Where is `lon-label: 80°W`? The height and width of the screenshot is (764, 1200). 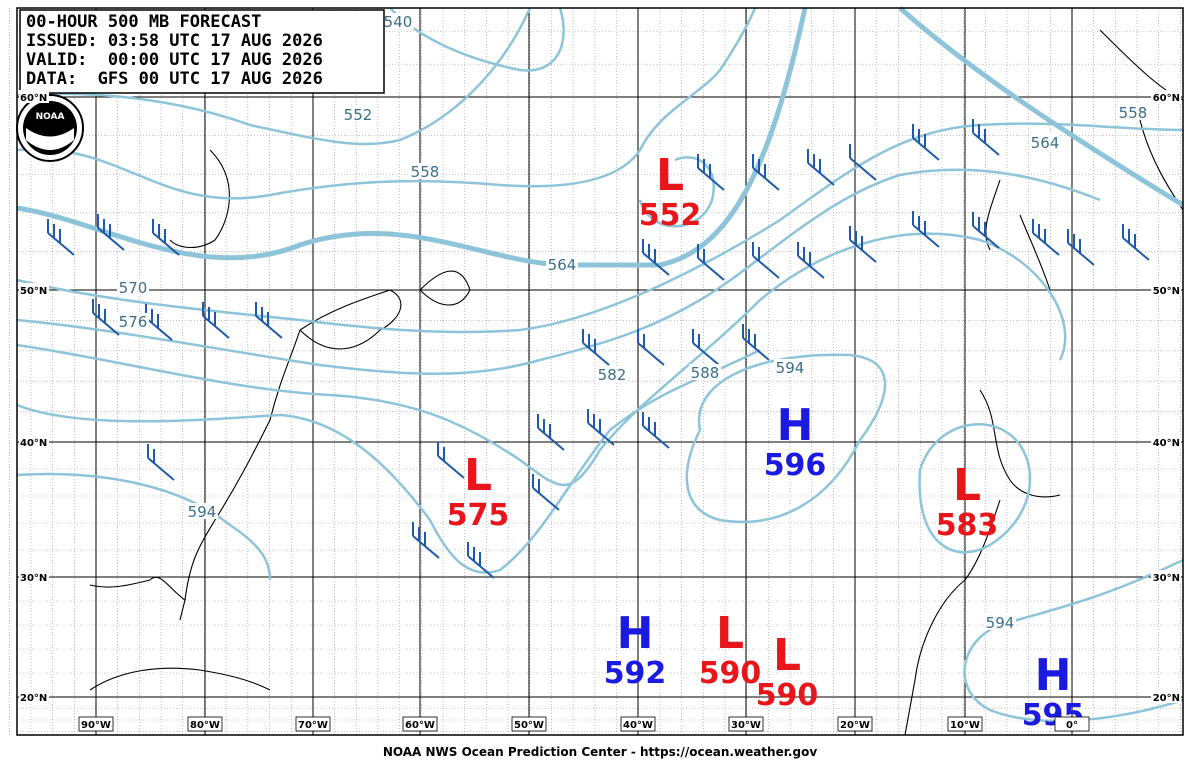
lon-label: 80°W is located at coordinates (205, 725).